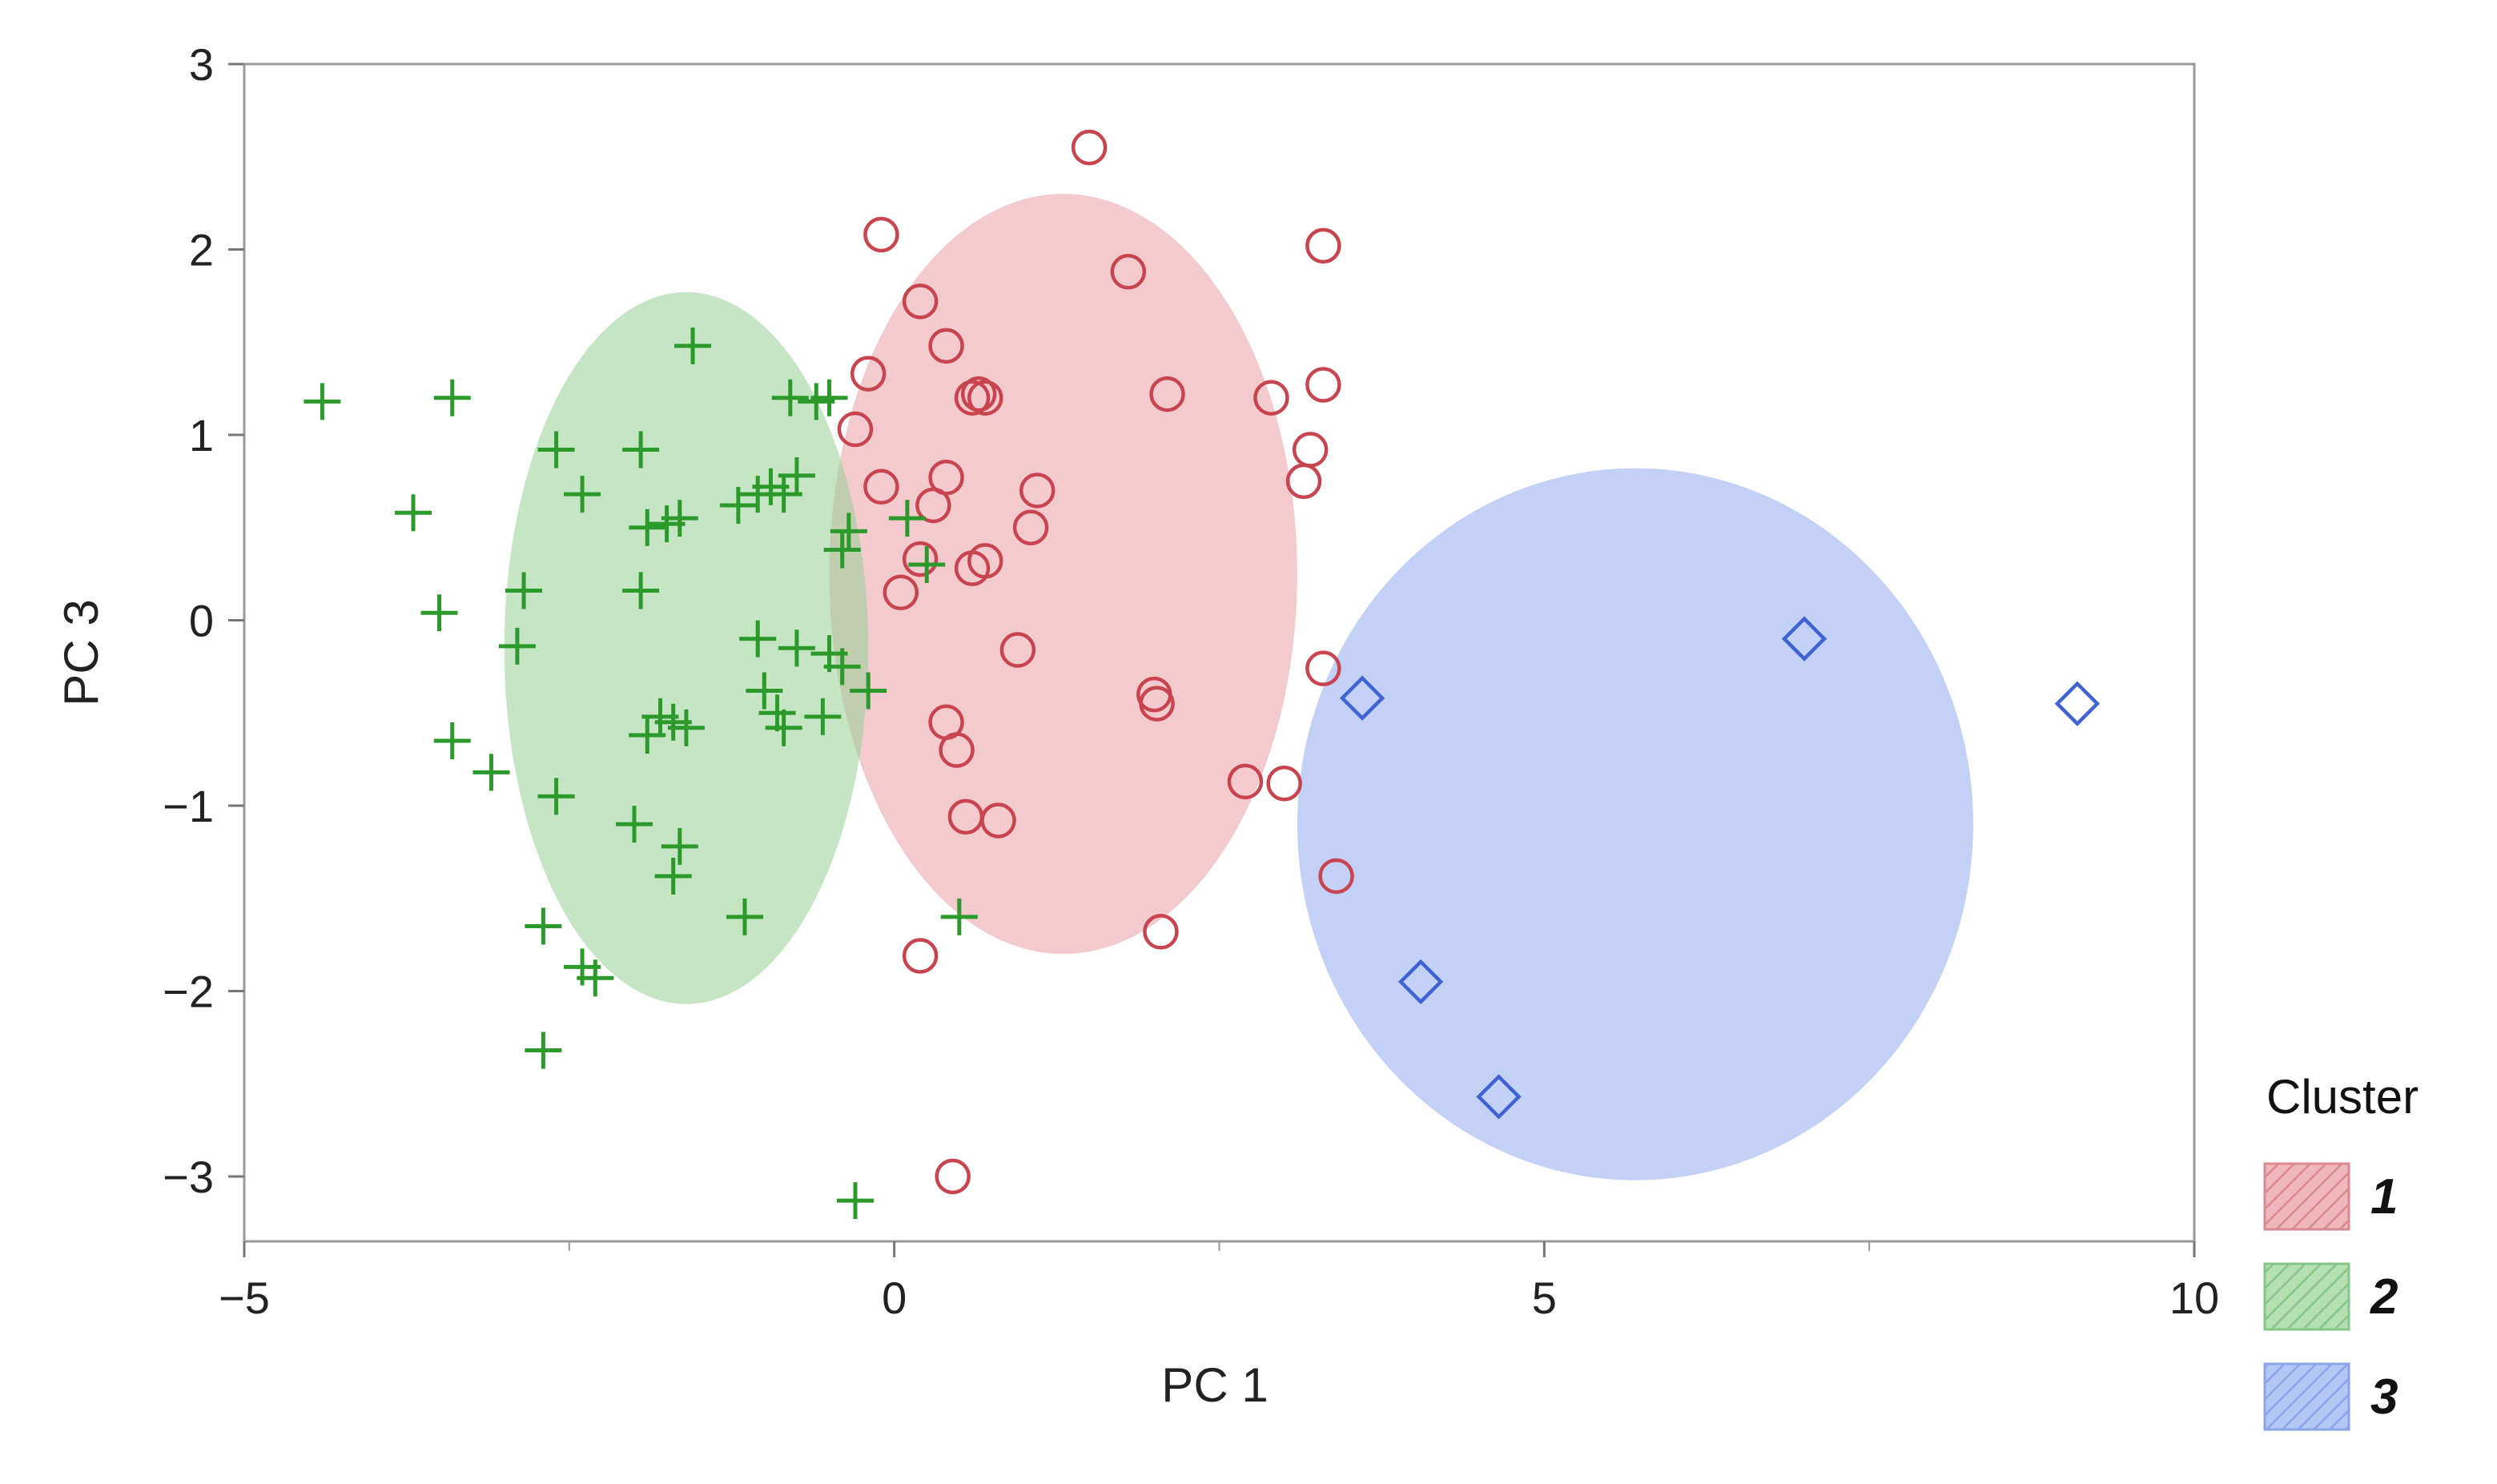 The image size is (2497, 1484). I want to click on x-axis-title: PC 1, so click(1214, 1385).